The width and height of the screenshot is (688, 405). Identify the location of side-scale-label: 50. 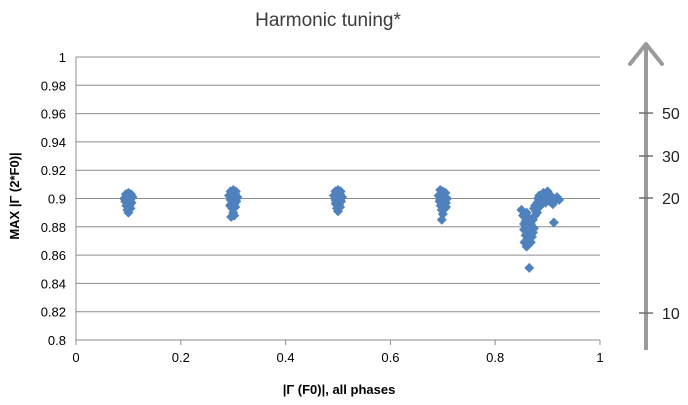
(671, 114).